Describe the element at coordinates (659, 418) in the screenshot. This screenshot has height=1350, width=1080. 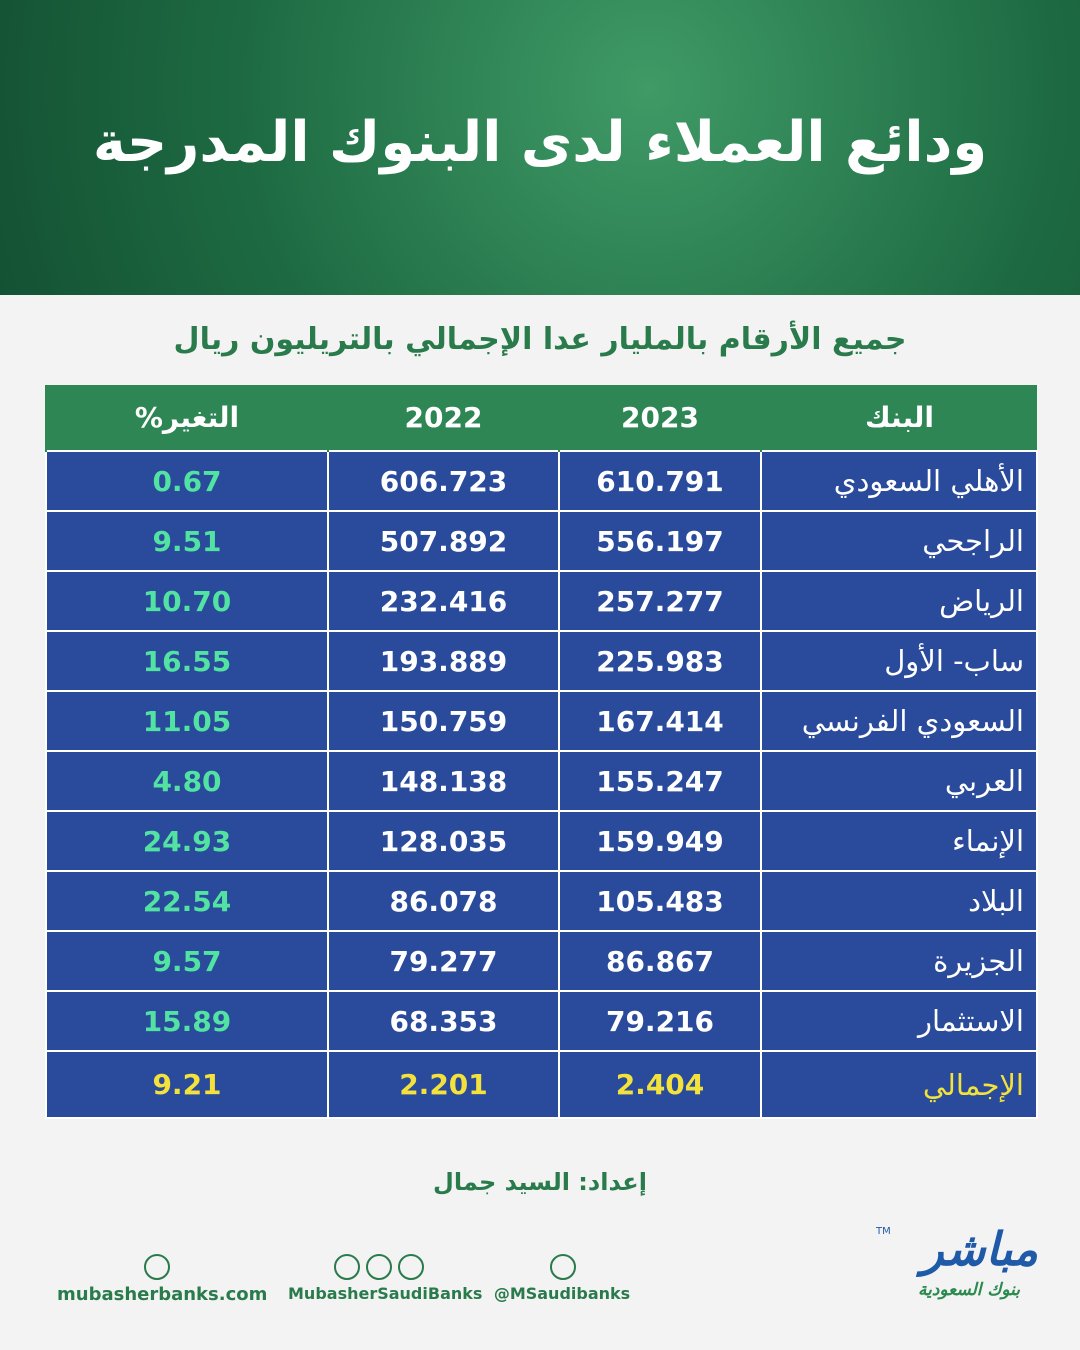
I see `column-header: 2023` at that location.